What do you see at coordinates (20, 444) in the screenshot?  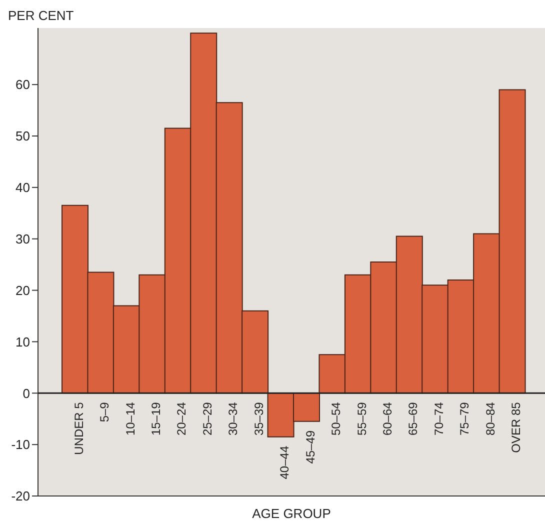 I see `y-tick-label: -10` at bounding box center [20, 444].